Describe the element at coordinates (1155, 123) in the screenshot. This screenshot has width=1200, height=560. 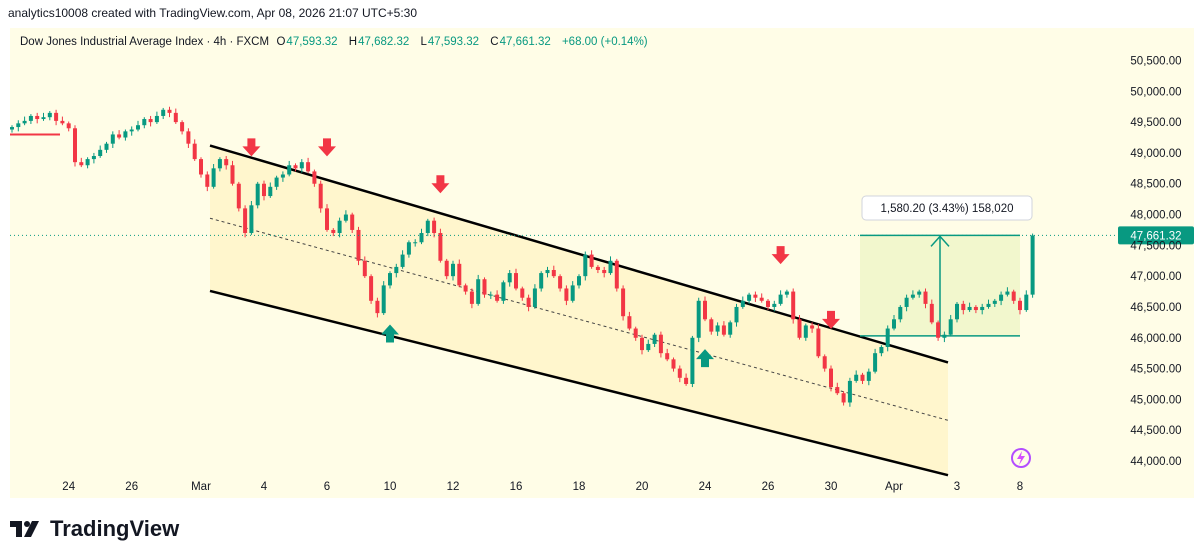
I see `y-tick-label: 49,500.00` at that location.